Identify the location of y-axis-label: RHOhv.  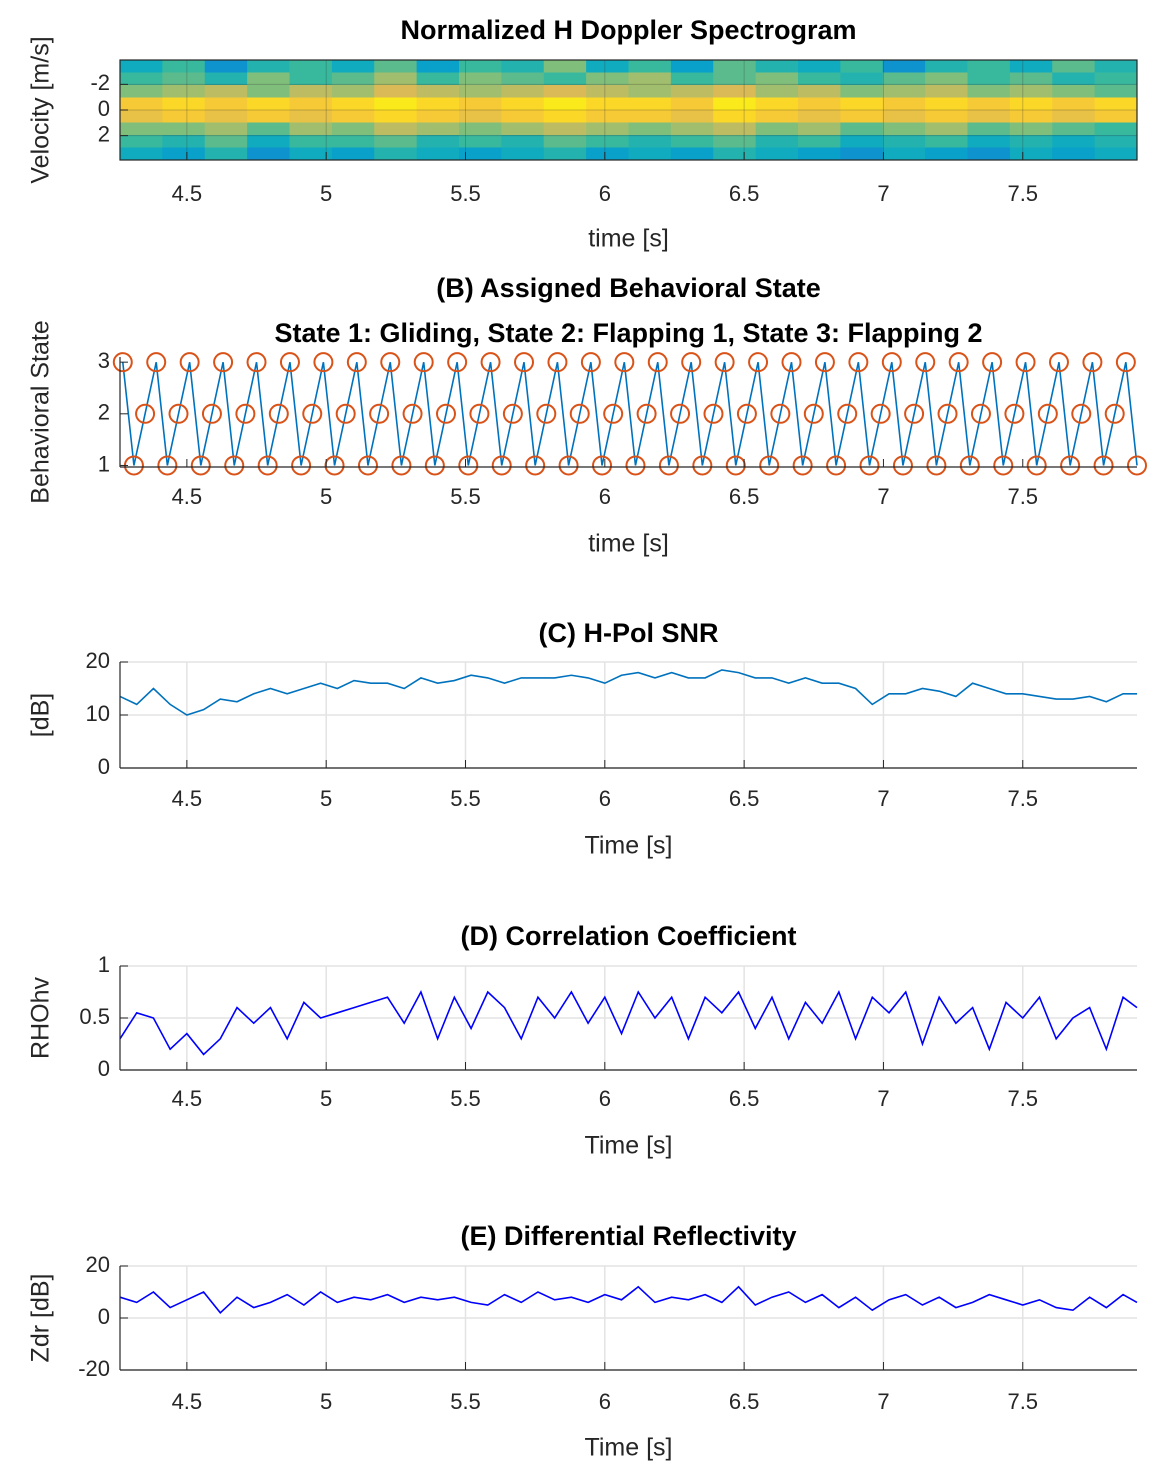
(41, 1018).